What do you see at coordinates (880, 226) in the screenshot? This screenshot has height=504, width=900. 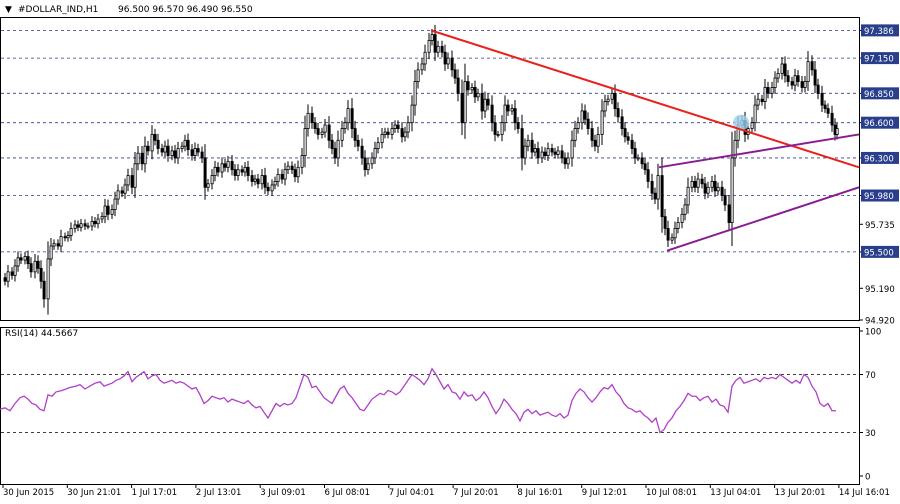 I see `y-tick-label: 95.735` at bounding box center [880, 226].